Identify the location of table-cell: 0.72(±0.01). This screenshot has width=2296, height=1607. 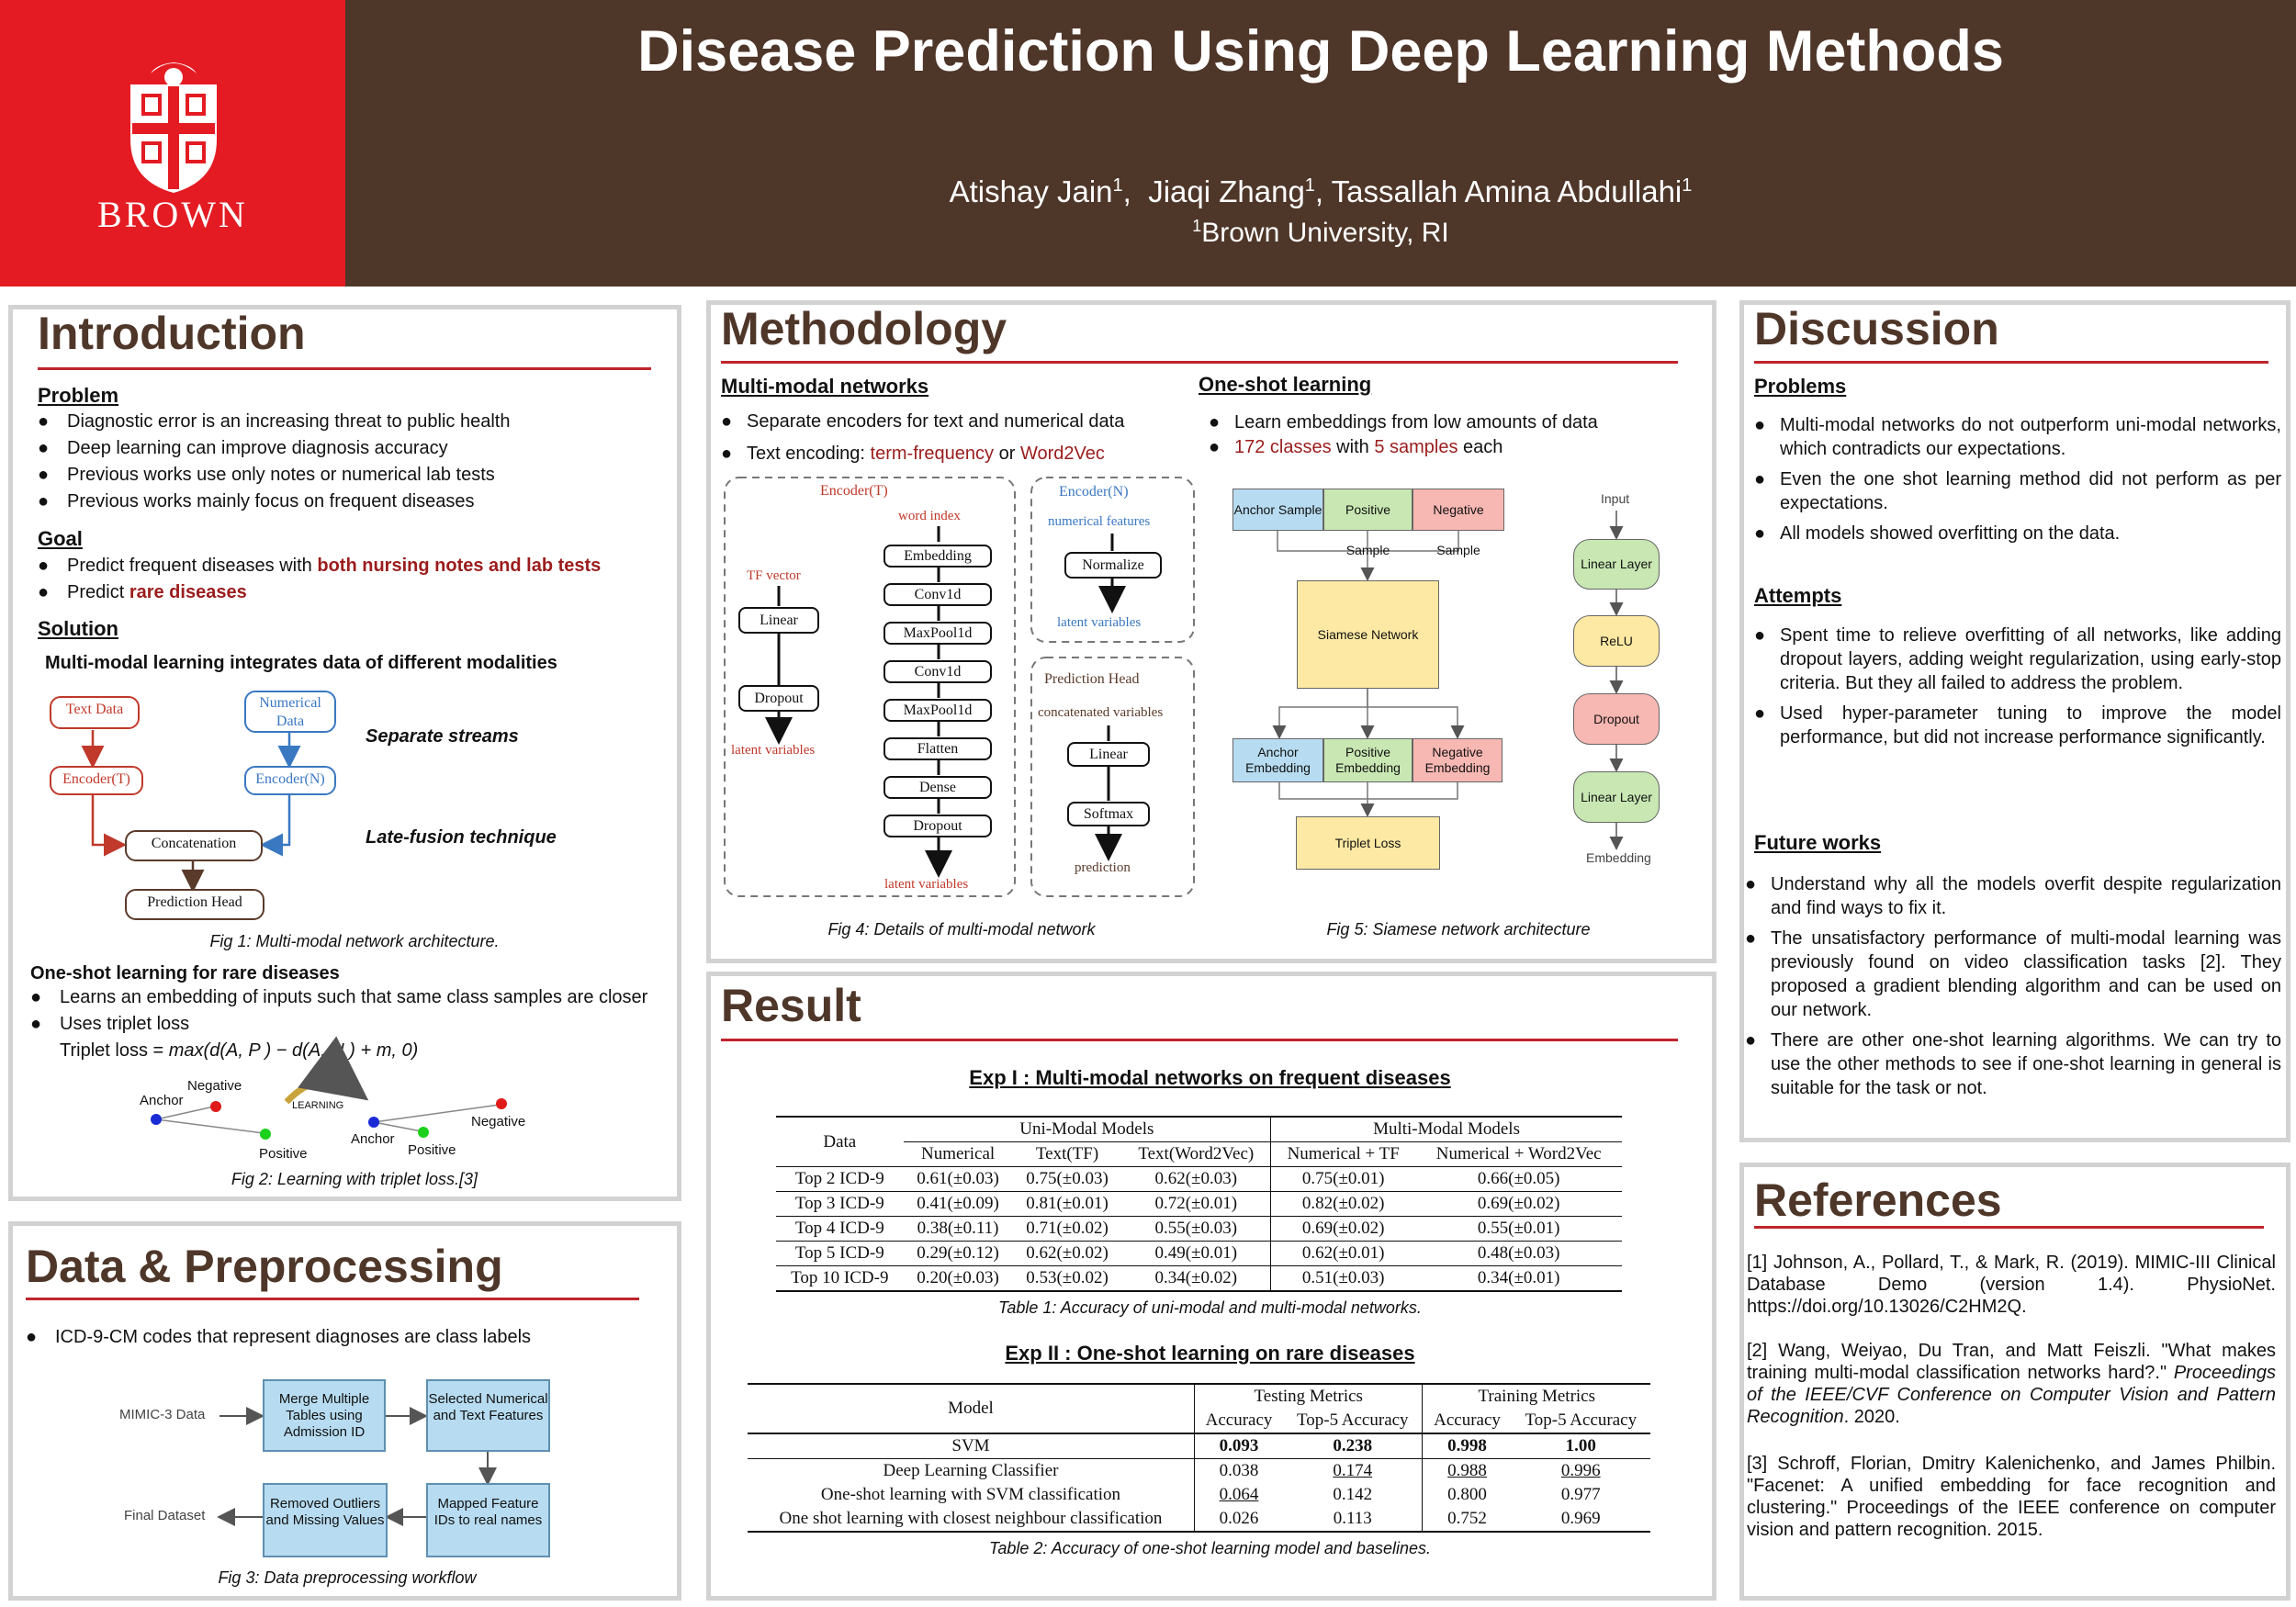
(1196, 1203).